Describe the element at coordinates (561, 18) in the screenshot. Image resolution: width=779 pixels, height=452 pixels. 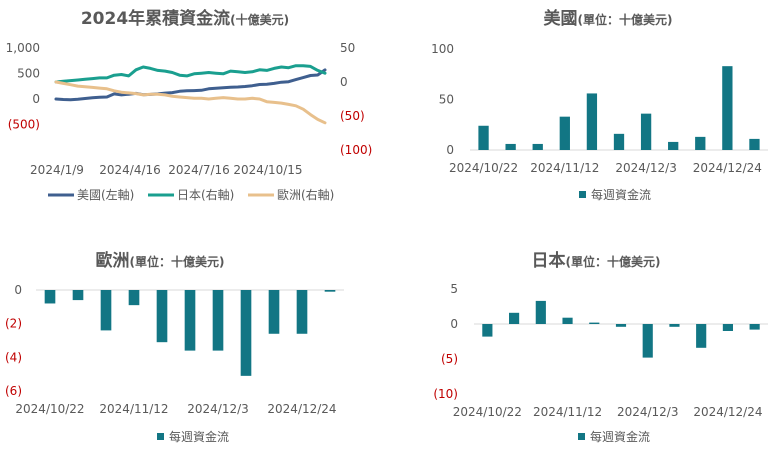
I see `us-title: 美國` at that location.